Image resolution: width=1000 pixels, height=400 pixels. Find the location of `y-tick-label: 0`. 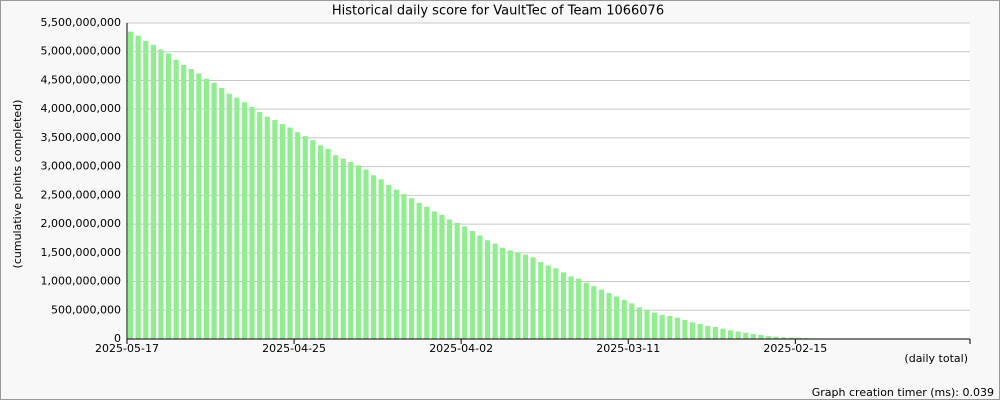

y-tick-label: 0 is located at coordinates (117, 338).